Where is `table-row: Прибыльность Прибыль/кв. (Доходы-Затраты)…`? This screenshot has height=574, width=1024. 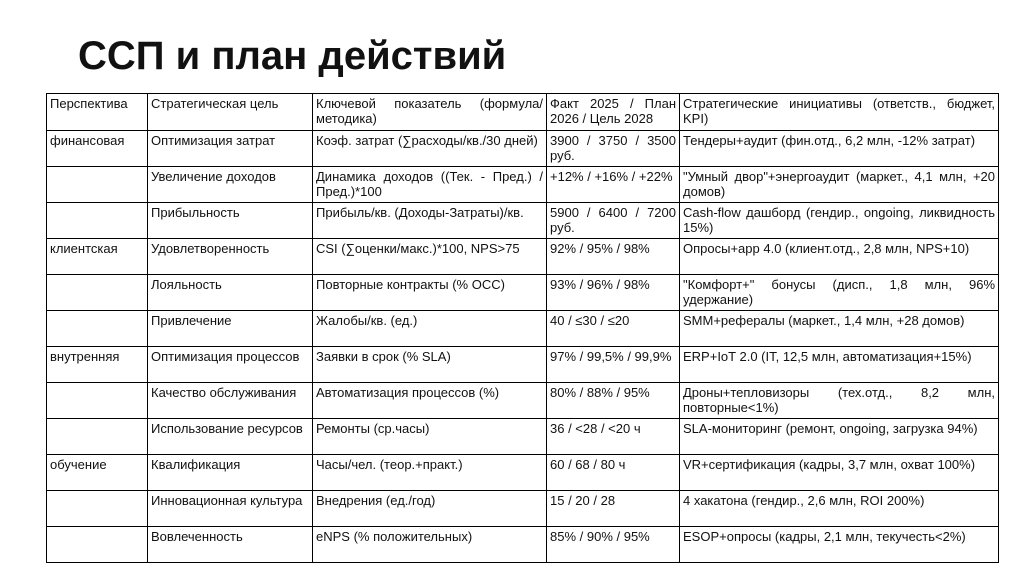
table-row: Прибыльность Прибыль/кв. (Доходы-Затраты)… is located at coordinates (522, 220).